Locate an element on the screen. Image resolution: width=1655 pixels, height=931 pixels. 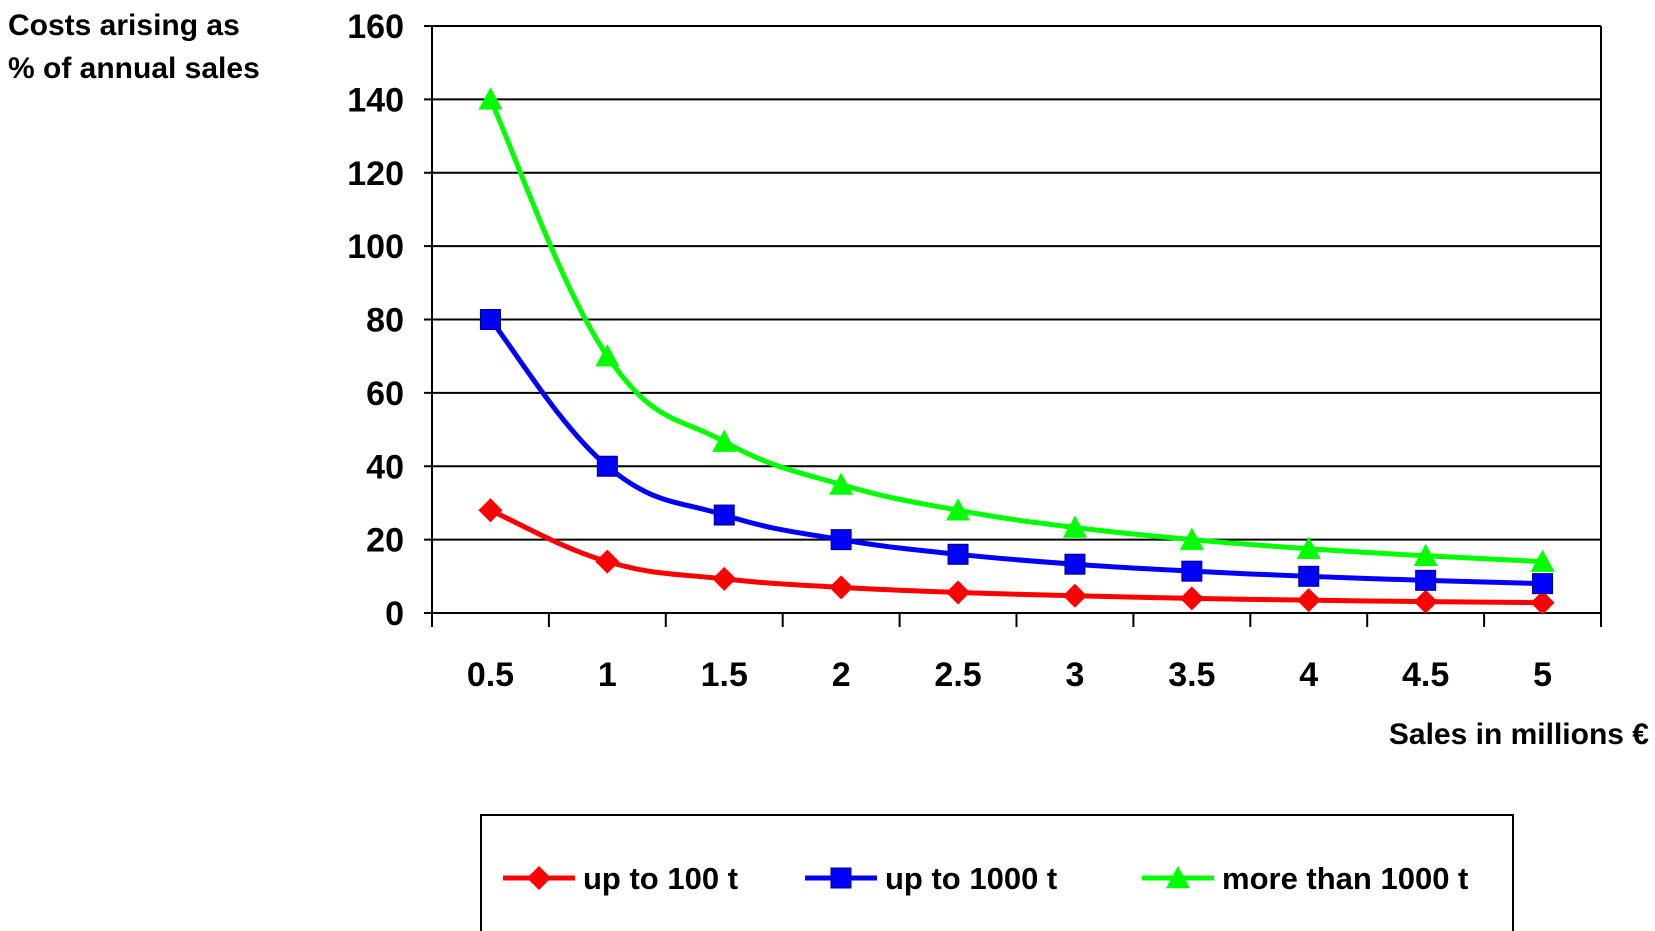
x-tick-label: 0.5 is located at coordinates (490, 675).